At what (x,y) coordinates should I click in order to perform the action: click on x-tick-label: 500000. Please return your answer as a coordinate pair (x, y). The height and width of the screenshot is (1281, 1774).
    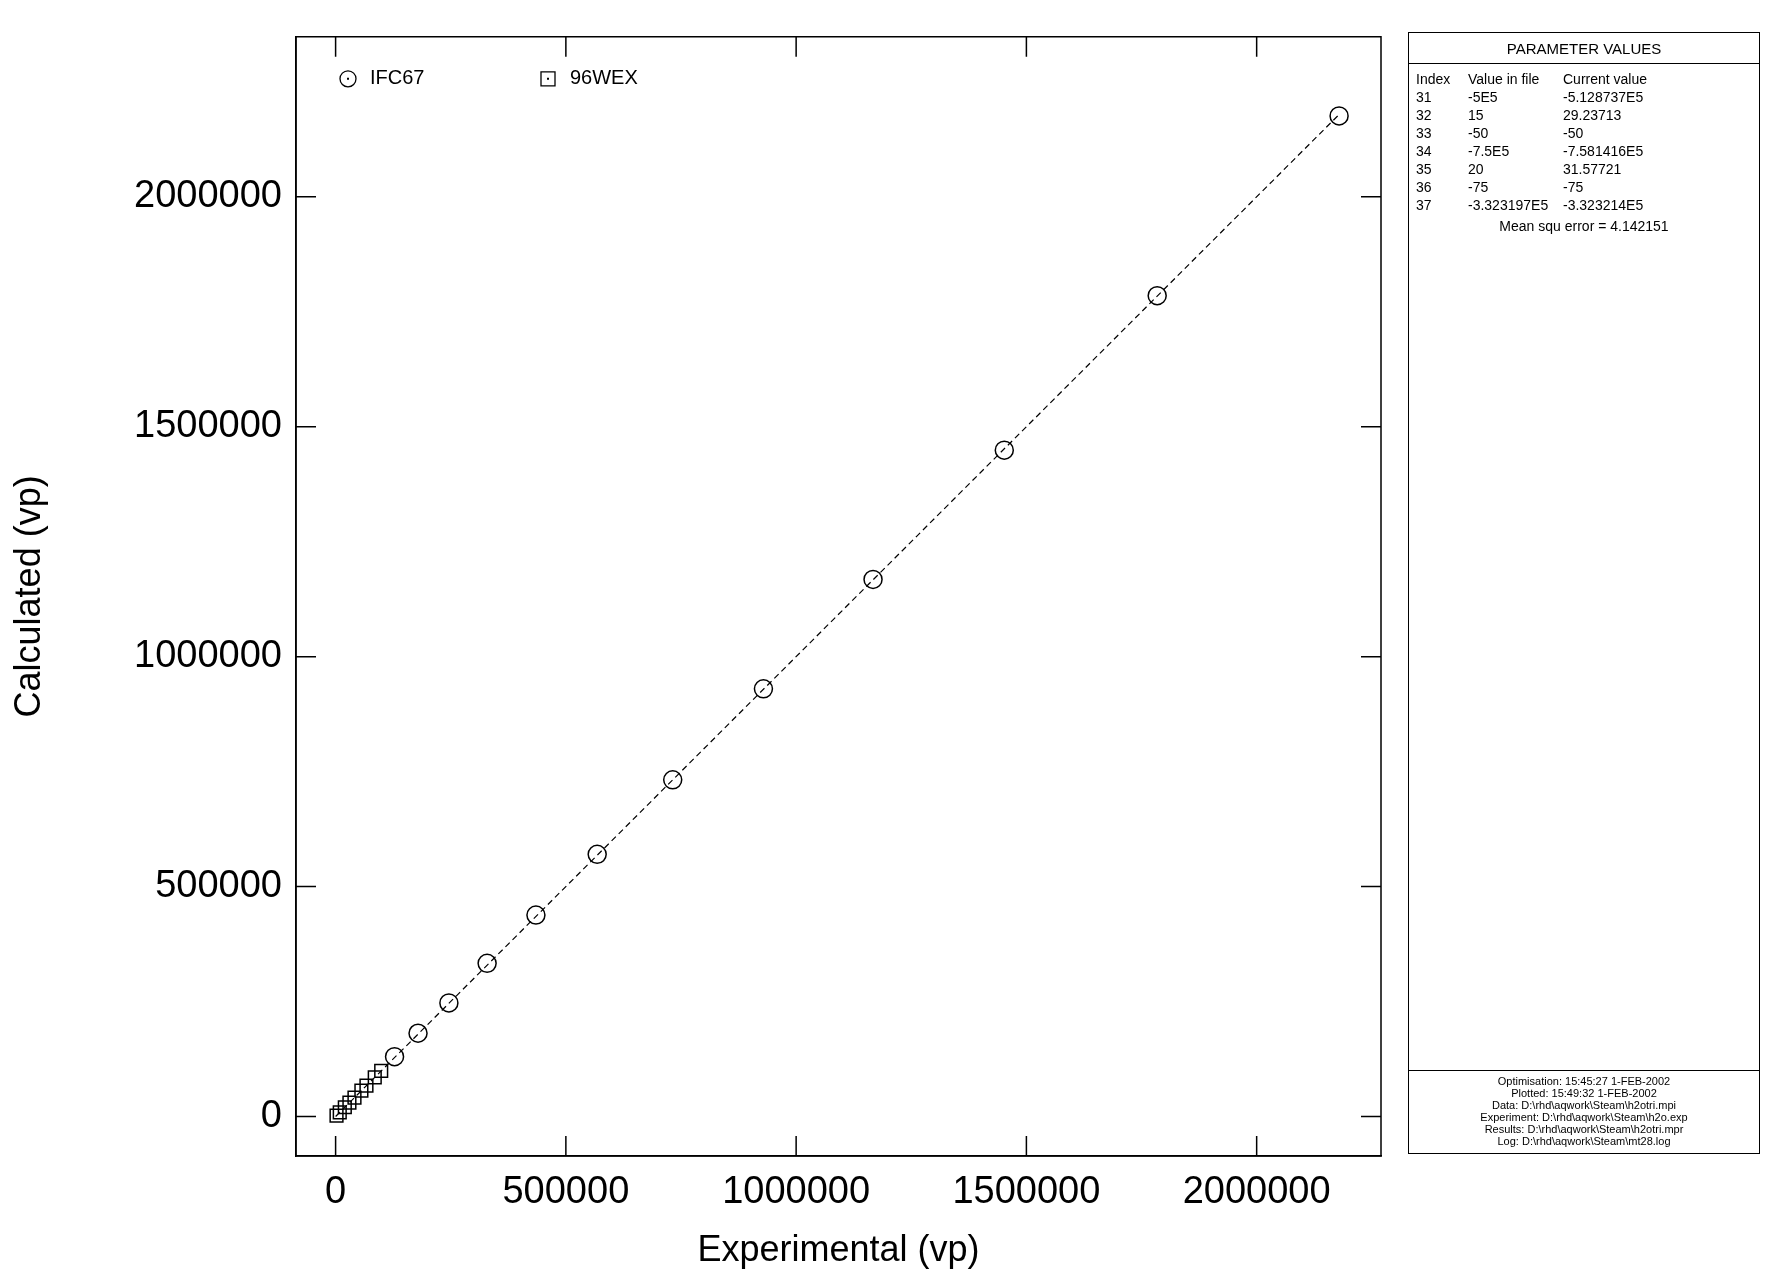
    Looking at the image, I should click on (566, 1190).